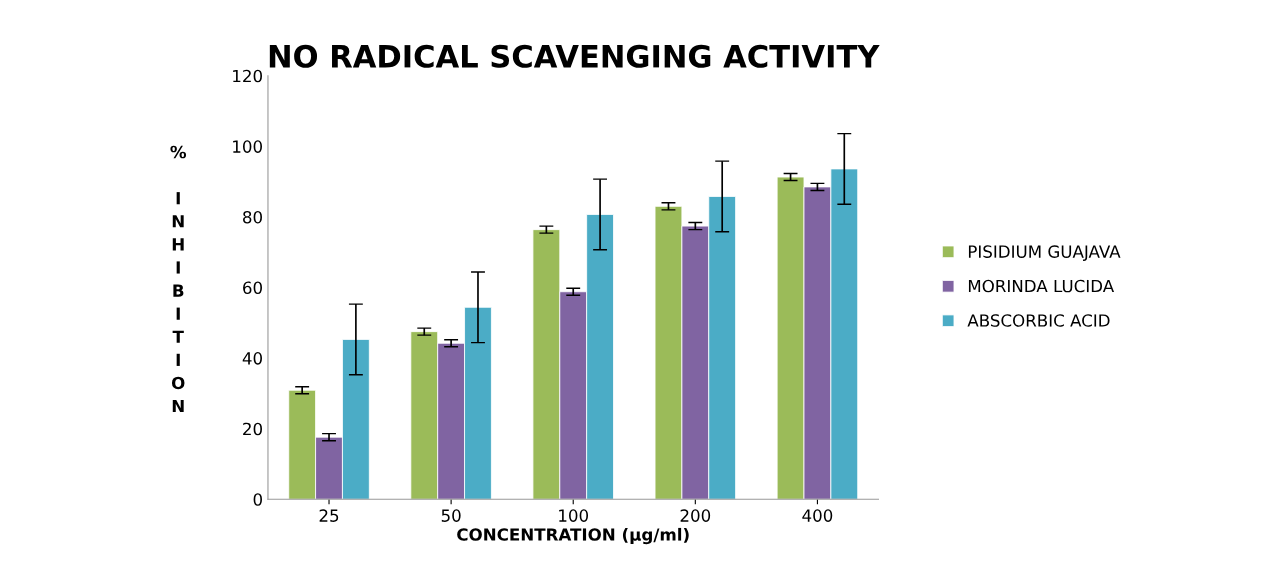 The height and width of the screenshot is (561, 1264). Describe the element at coordinates (252, 358) in the screenshot. I see `y-tick-label: 40` at that location.